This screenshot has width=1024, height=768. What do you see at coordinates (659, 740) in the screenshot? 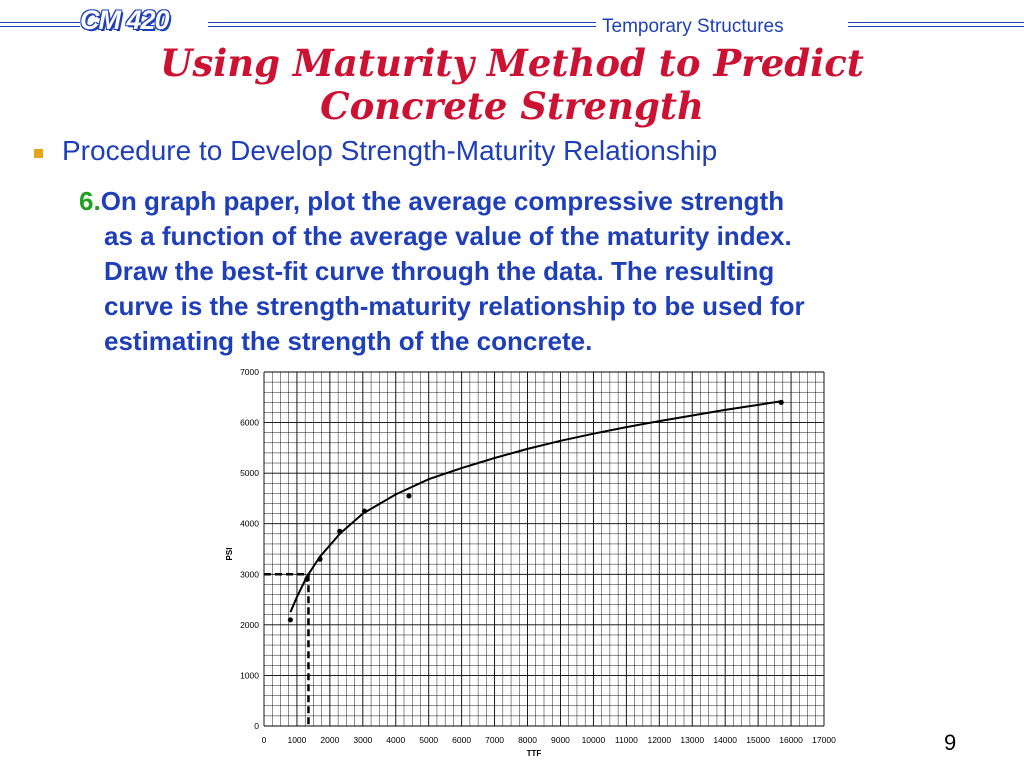
I see `x-tick-label: 12000` at bounding box center [659, 740].